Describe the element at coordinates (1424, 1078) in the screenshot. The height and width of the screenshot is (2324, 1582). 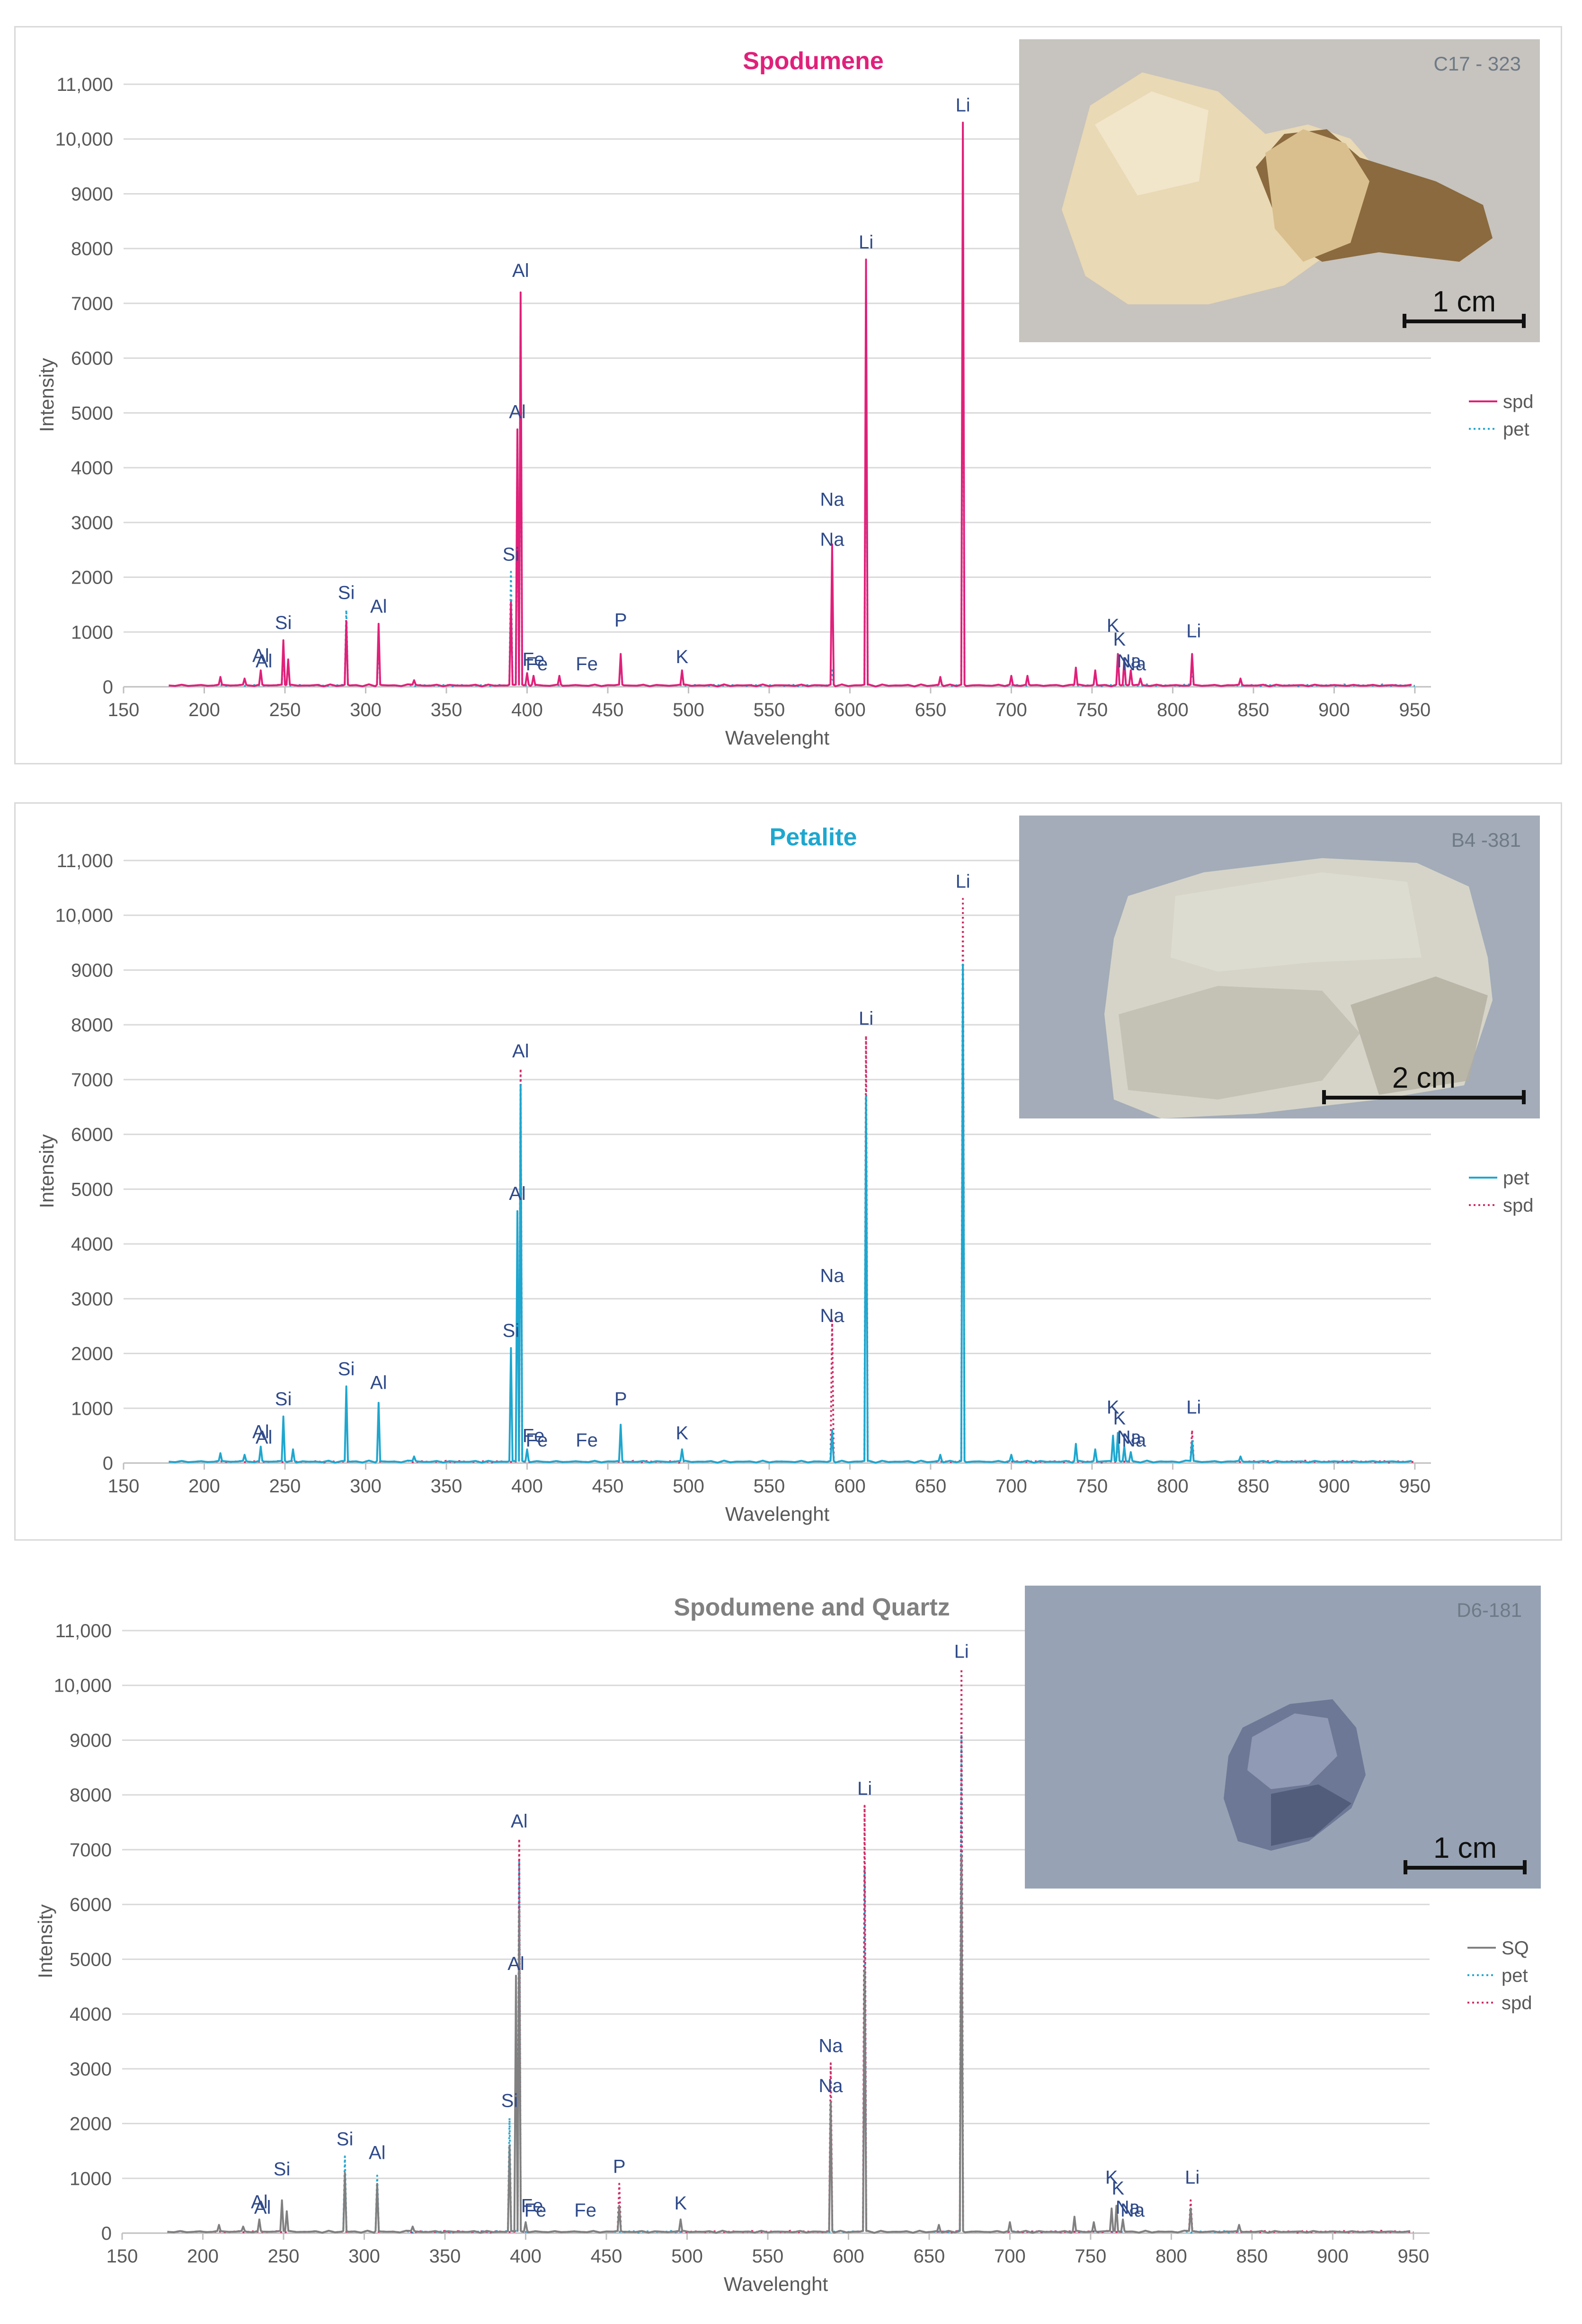
I see `scale-bar-label: 2 cm` at that location.